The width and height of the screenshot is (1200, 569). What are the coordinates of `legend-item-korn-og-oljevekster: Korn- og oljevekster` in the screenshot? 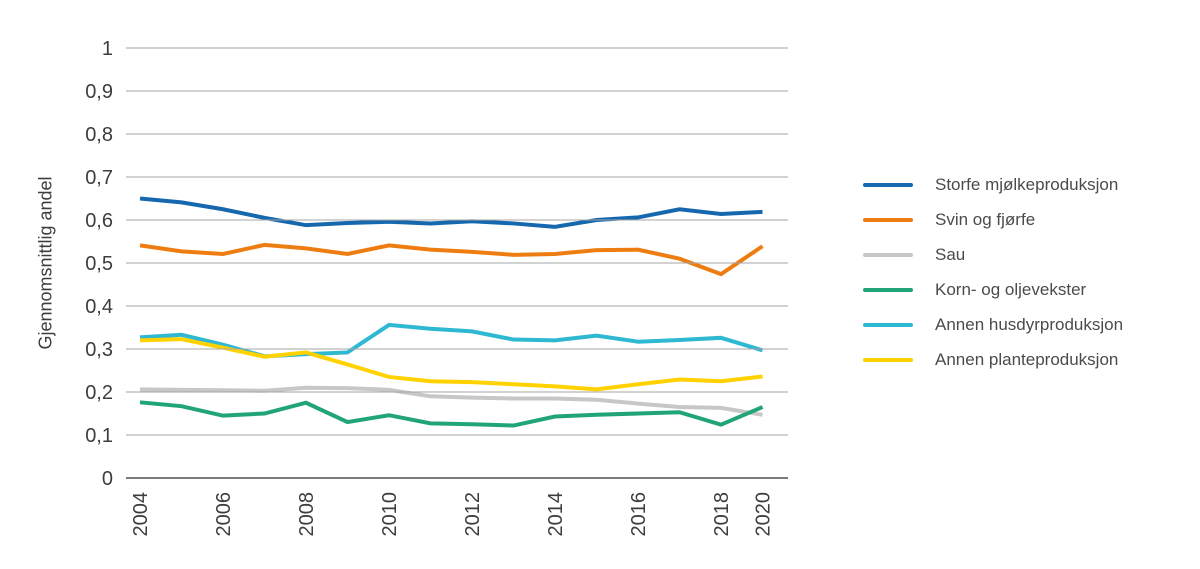 It's located at (993, 289).